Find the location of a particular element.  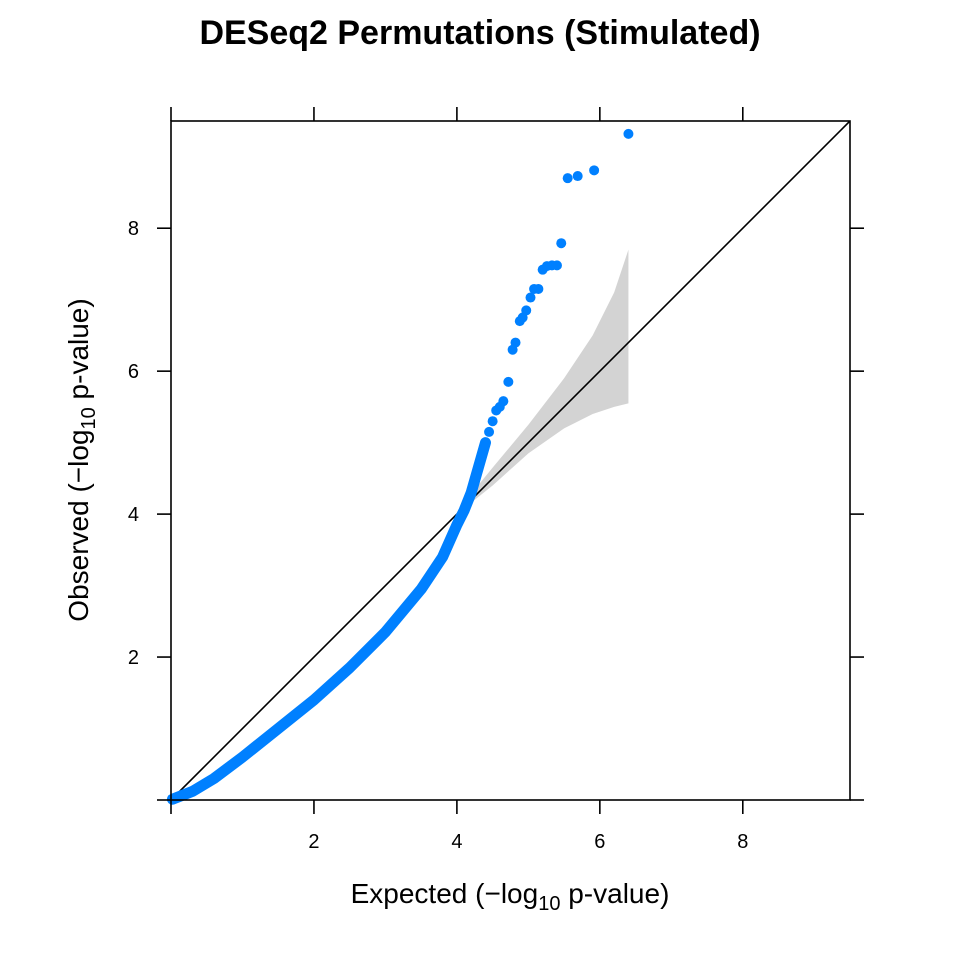

dense-points is located at coordinates (328, 621).